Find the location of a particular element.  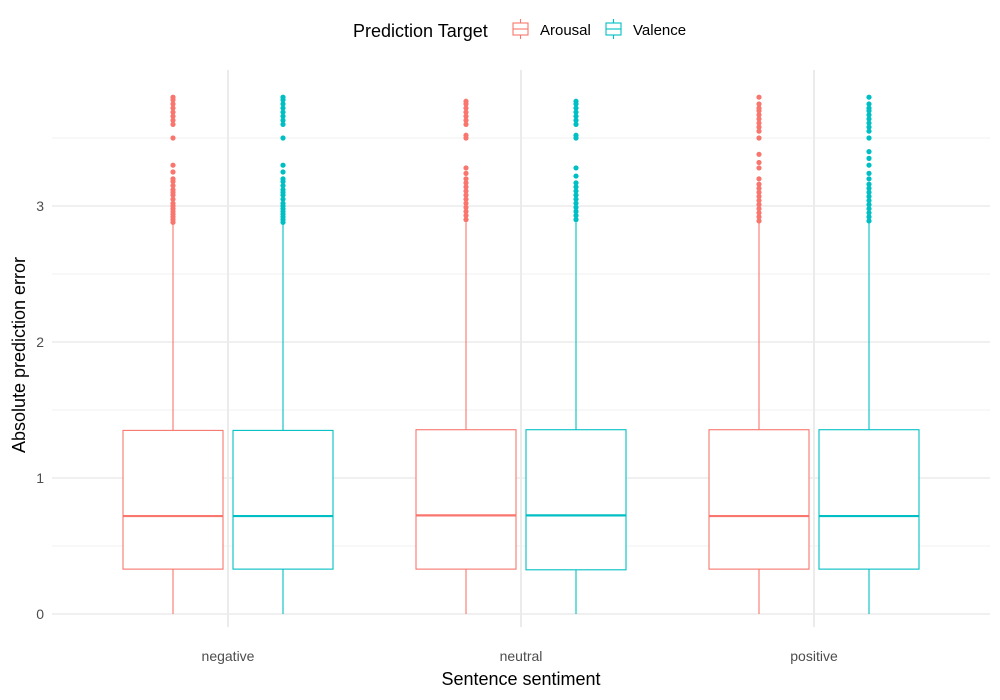

legend-item-valence: Valence is located at coordinates (645, 29).